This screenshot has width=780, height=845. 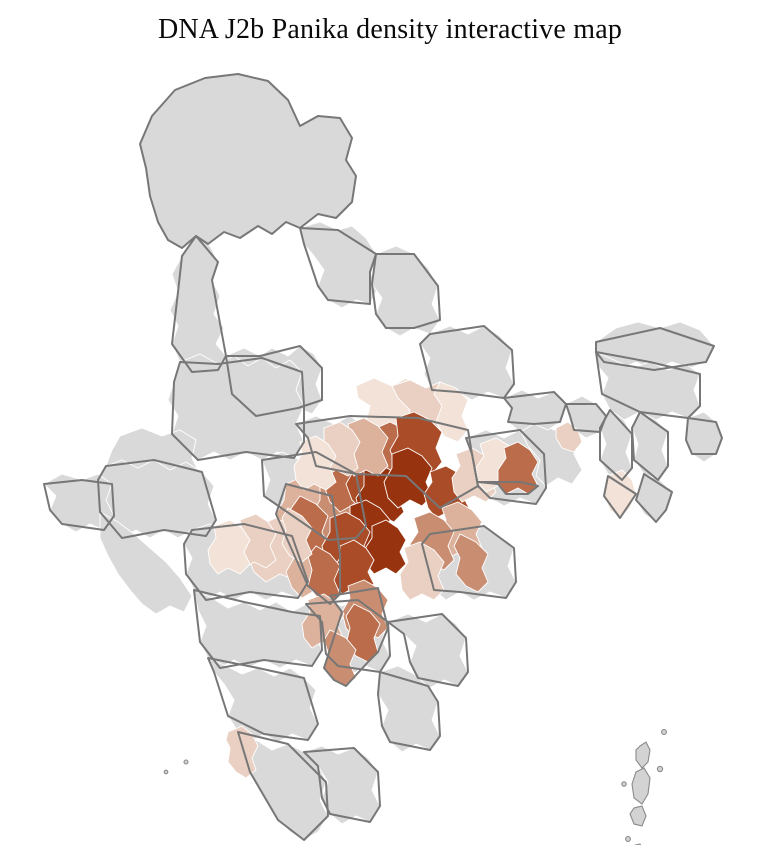 I want to click on page-title: DNA J2b Panika density interactive map, so click(x=390, y=29).